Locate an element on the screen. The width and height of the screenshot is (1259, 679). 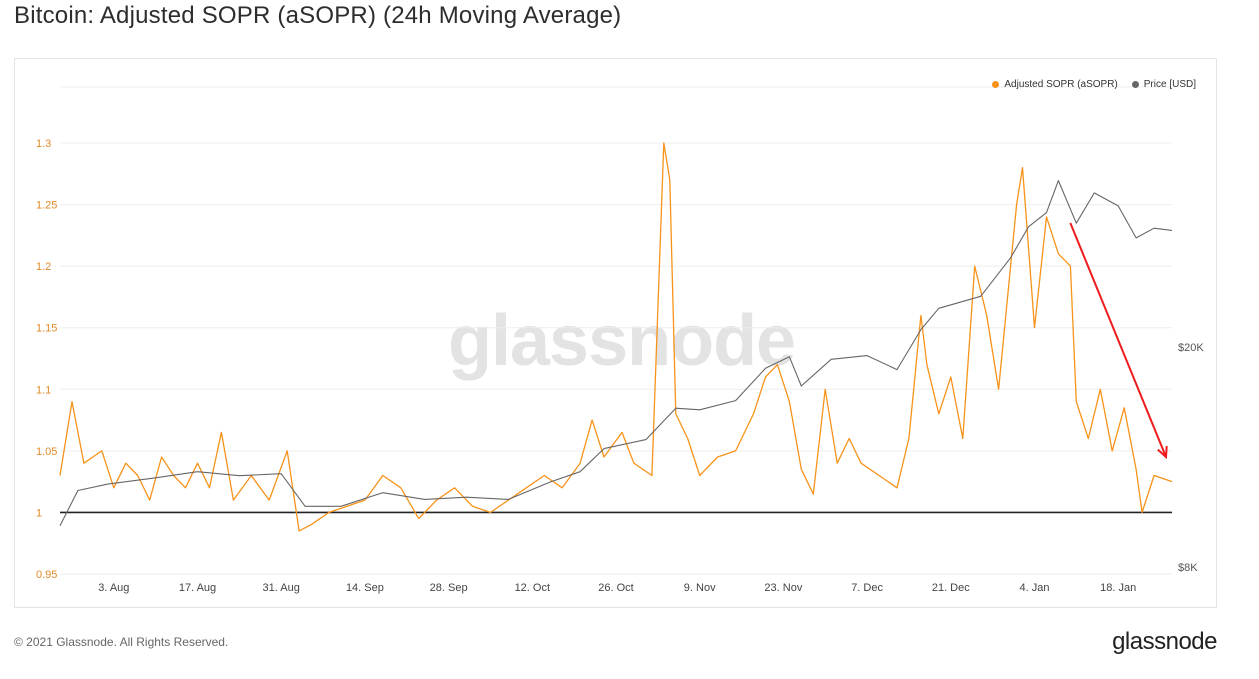
y-tick-label-left: 1.15 is located at coordinates (46, 329).